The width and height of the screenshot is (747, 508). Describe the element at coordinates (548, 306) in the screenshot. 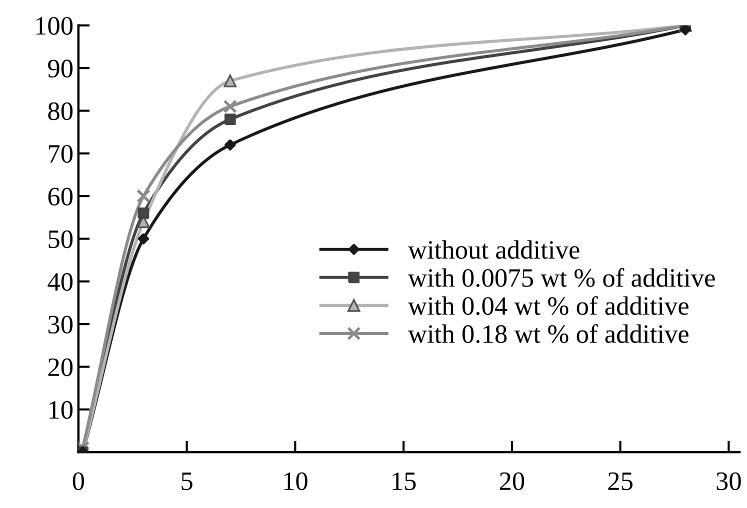

I see `legend-label: with 0.04 wt % of additive` at that location.